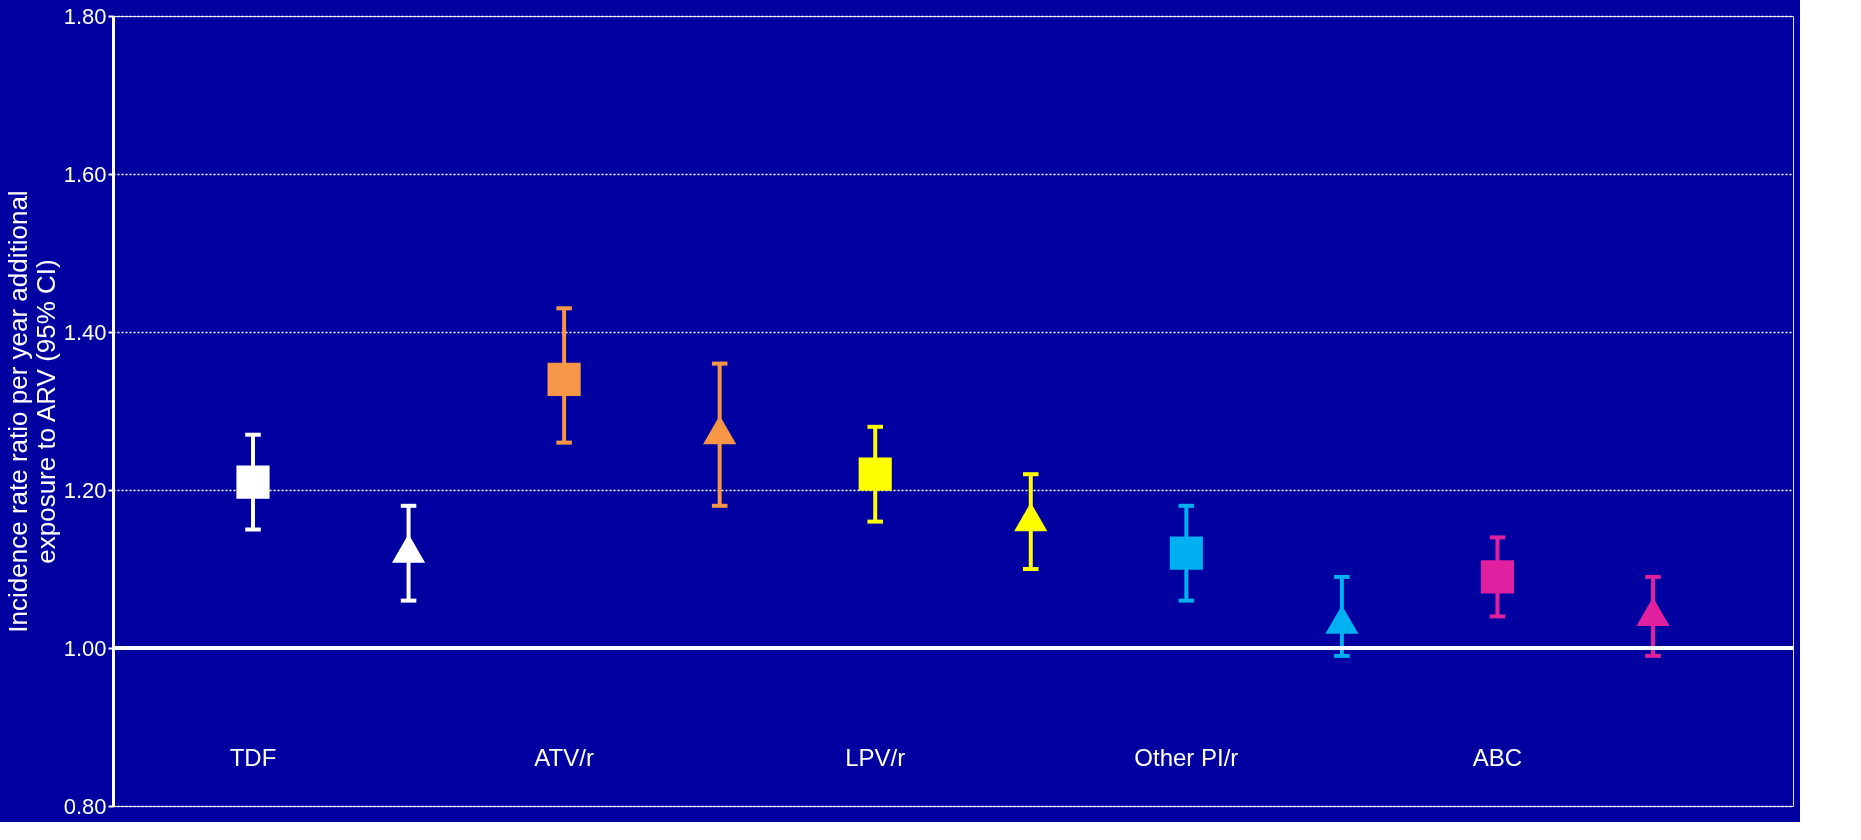 Image resolution: width=1861 pixels, height=840 pixels. I want to click on y-tick-label: 1.60, so click(85, 174).